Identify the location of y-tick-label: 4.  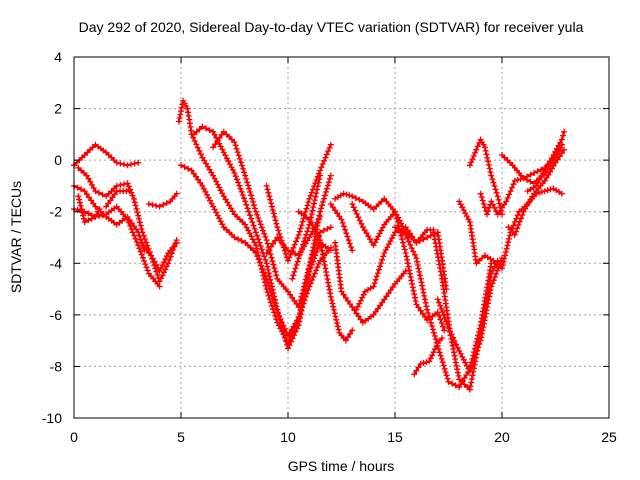
(58, 57).